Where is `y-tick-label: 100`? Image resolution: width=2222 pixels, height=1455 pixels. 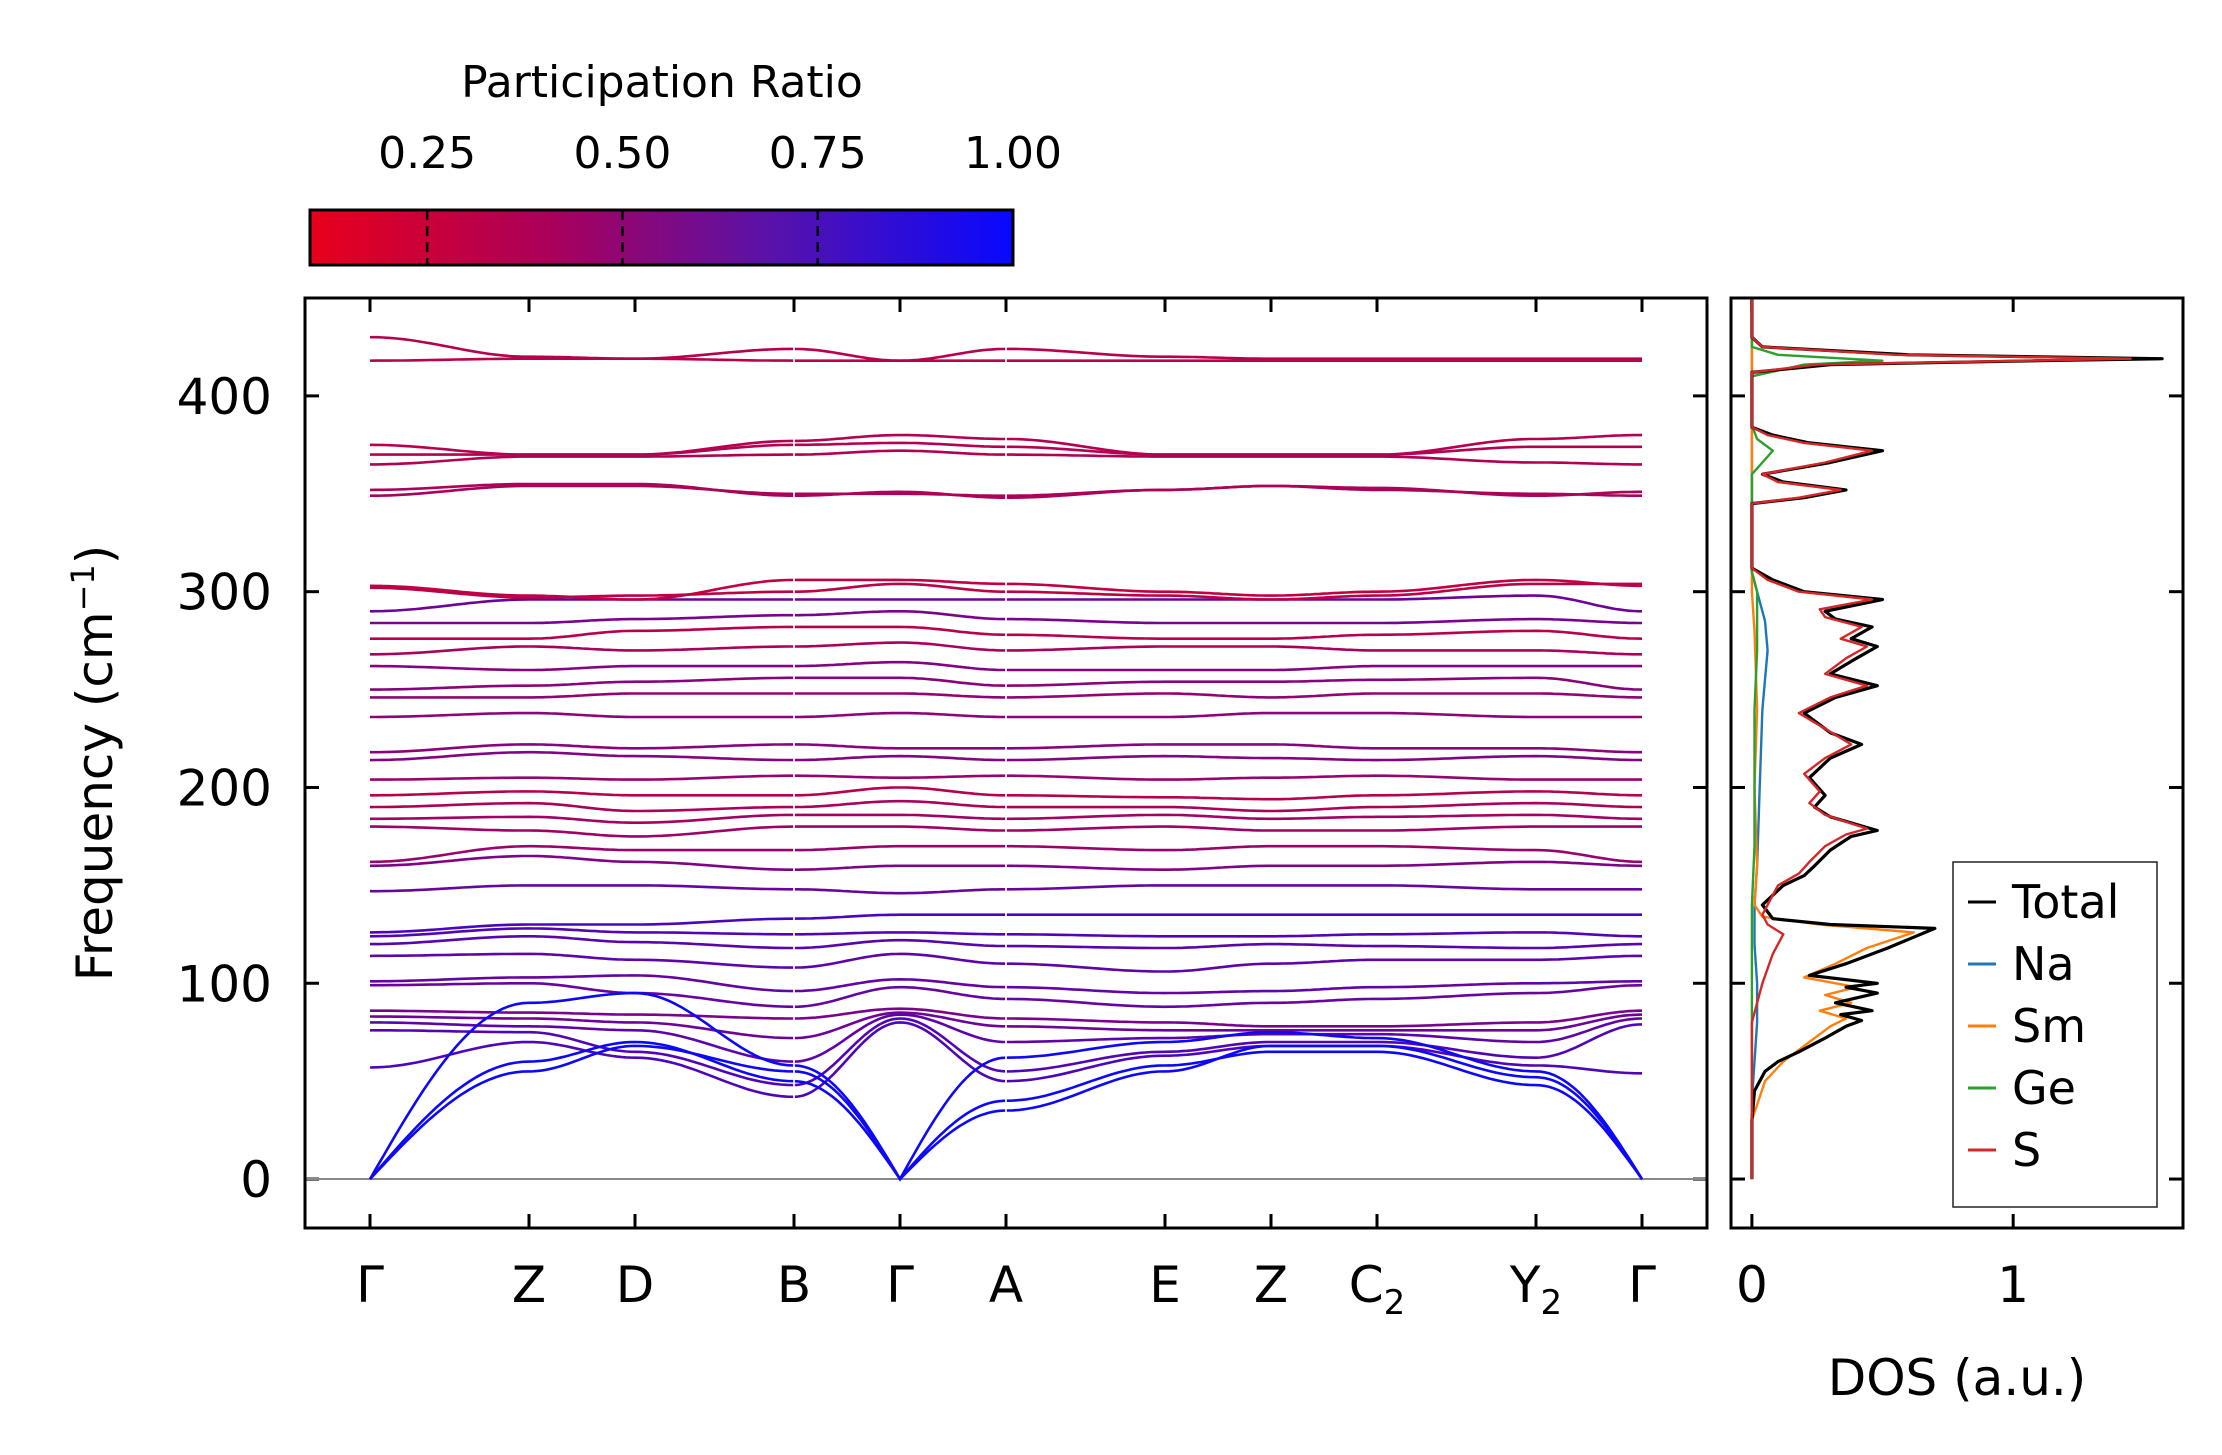 y-tick-label: 100 is located at coordinates (224, 984).